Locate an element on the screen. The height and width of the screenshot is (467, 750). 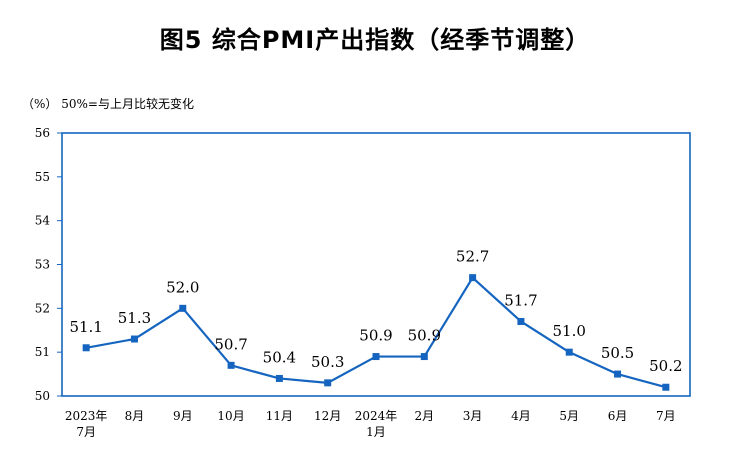
x-tick-label: 3月 is located at coordinates (473, 416).